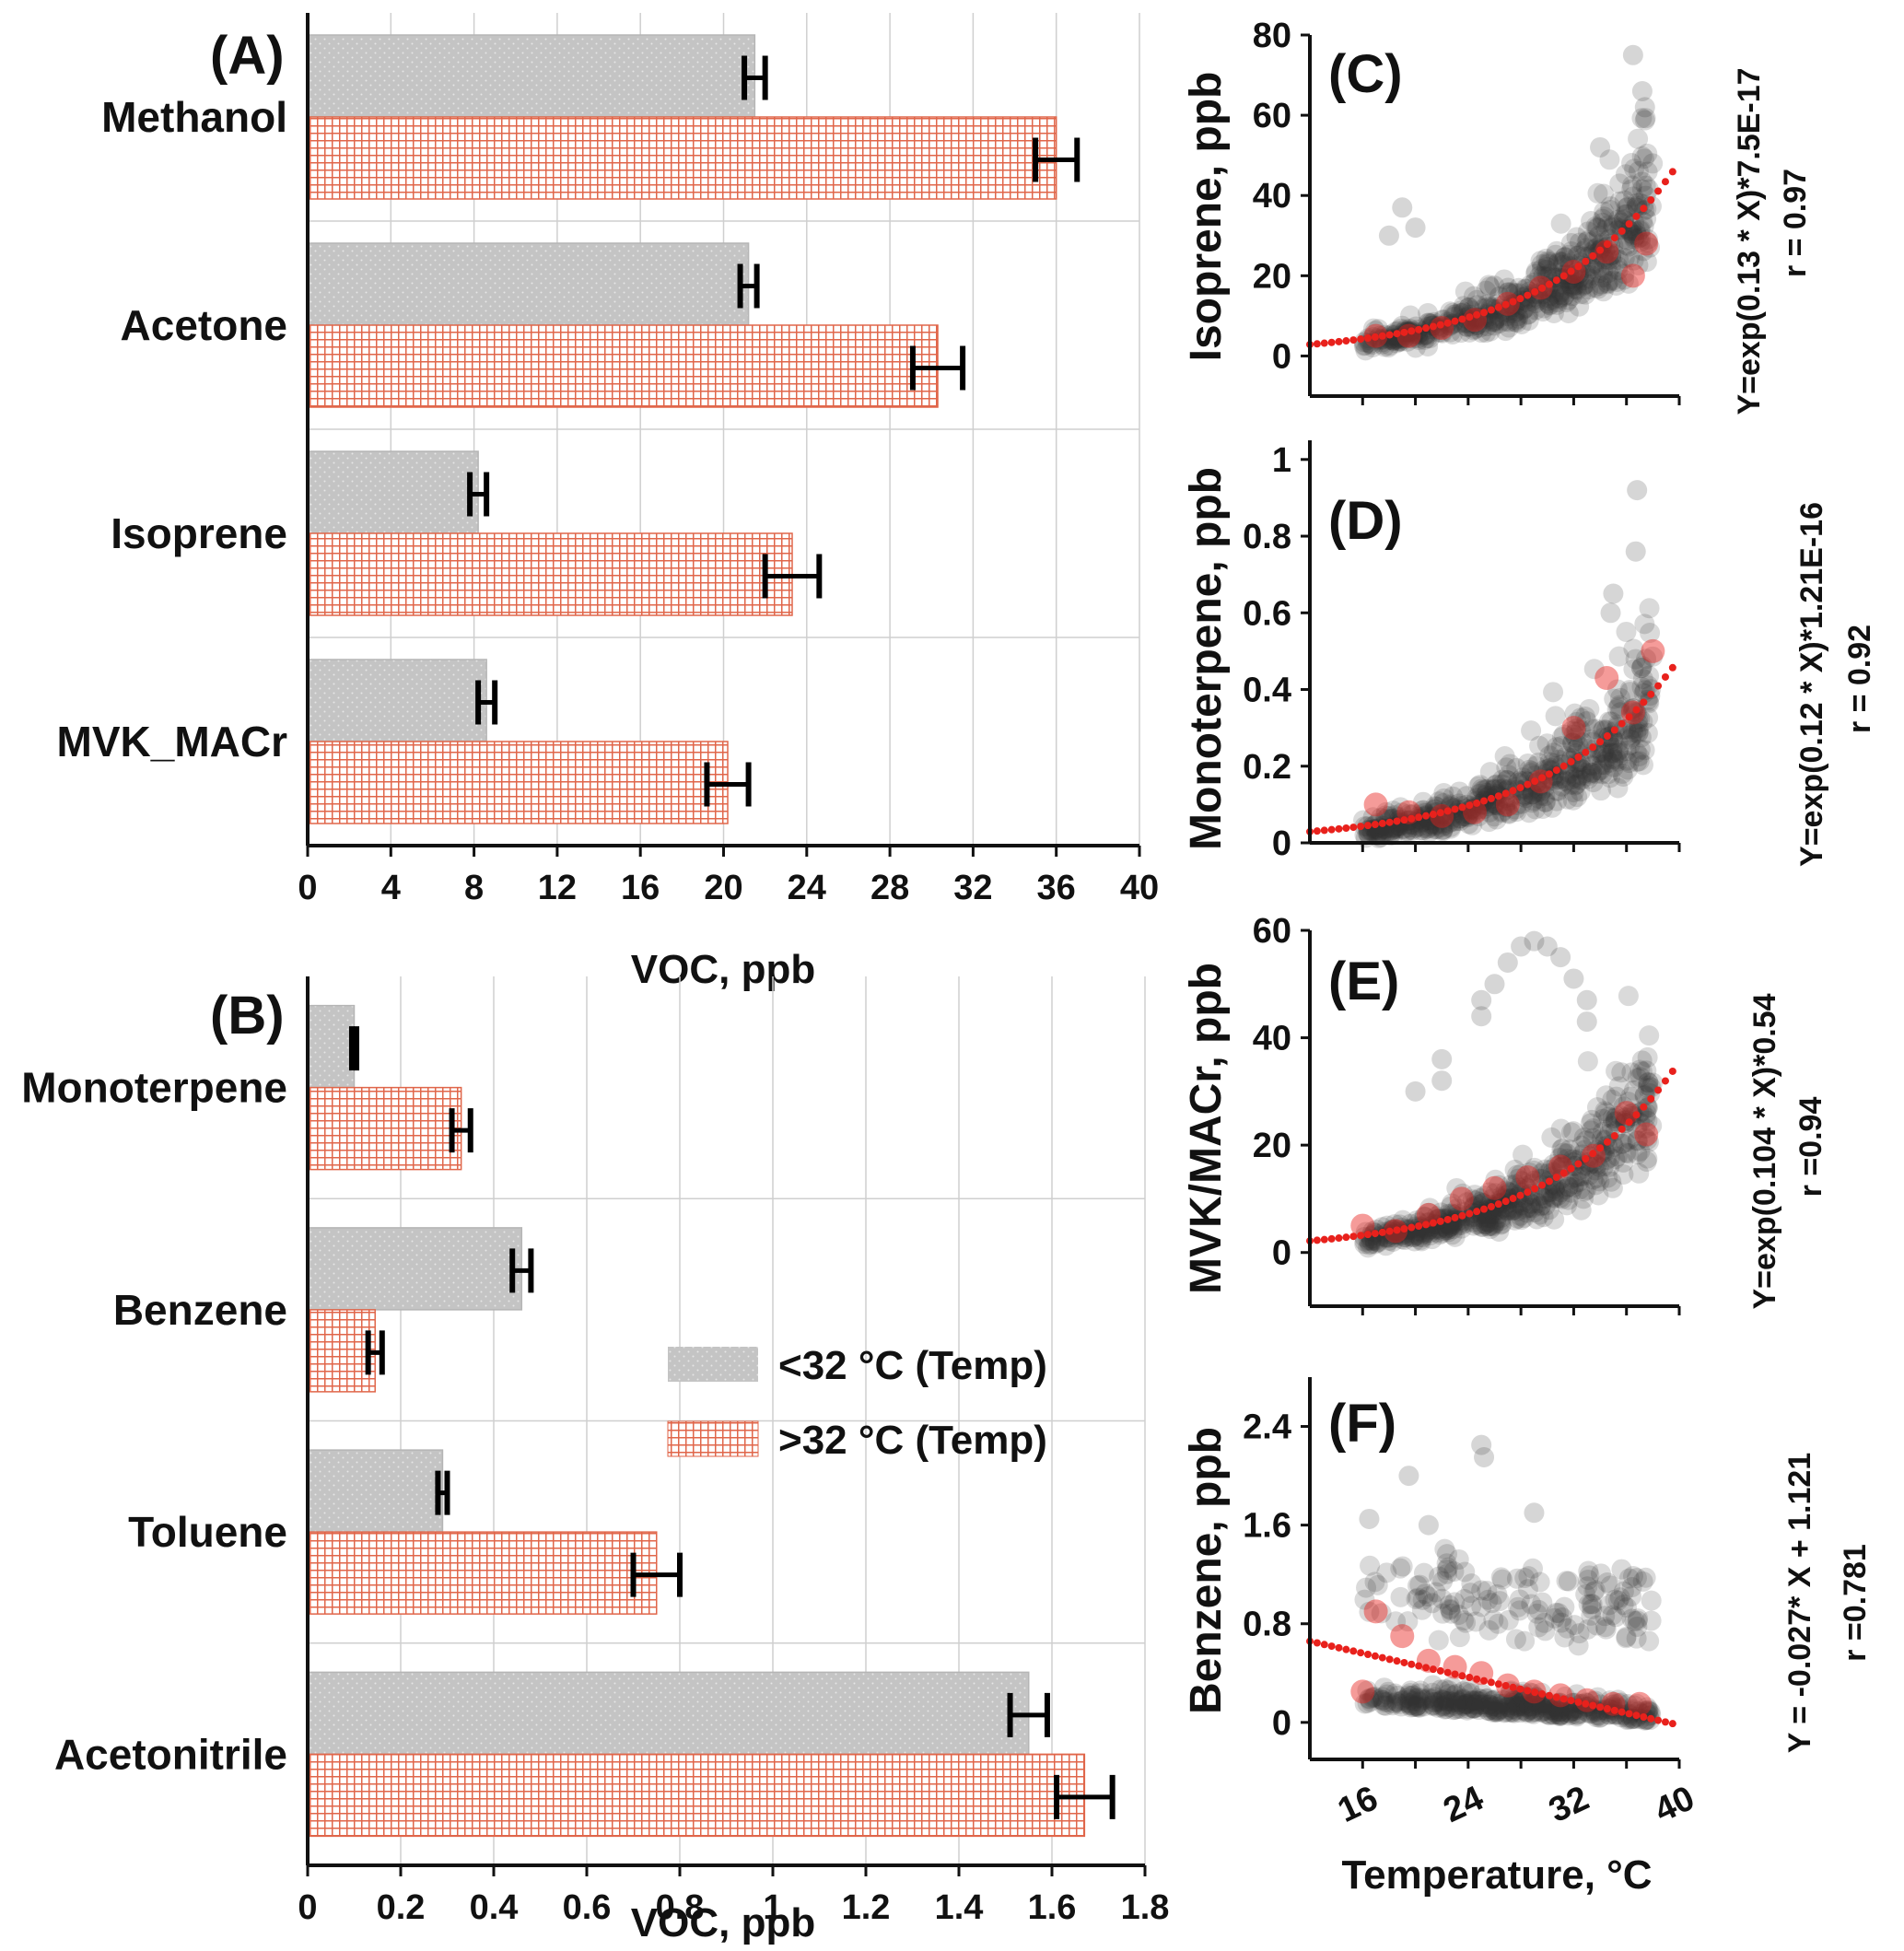 The image size is (1904, 1951). I want to click on panel-b-tick-label: 0.8, so click(680, 1908).